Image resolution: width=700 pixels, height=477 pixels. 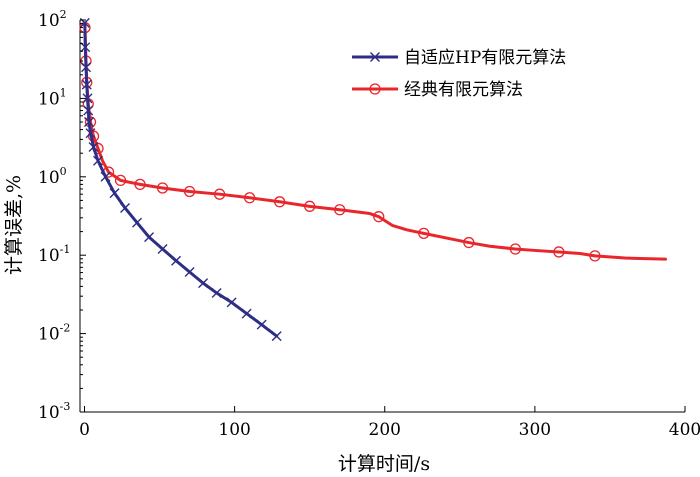 I want to click on y-axis-label: 计算误差,%, so click(x=14, y=225).